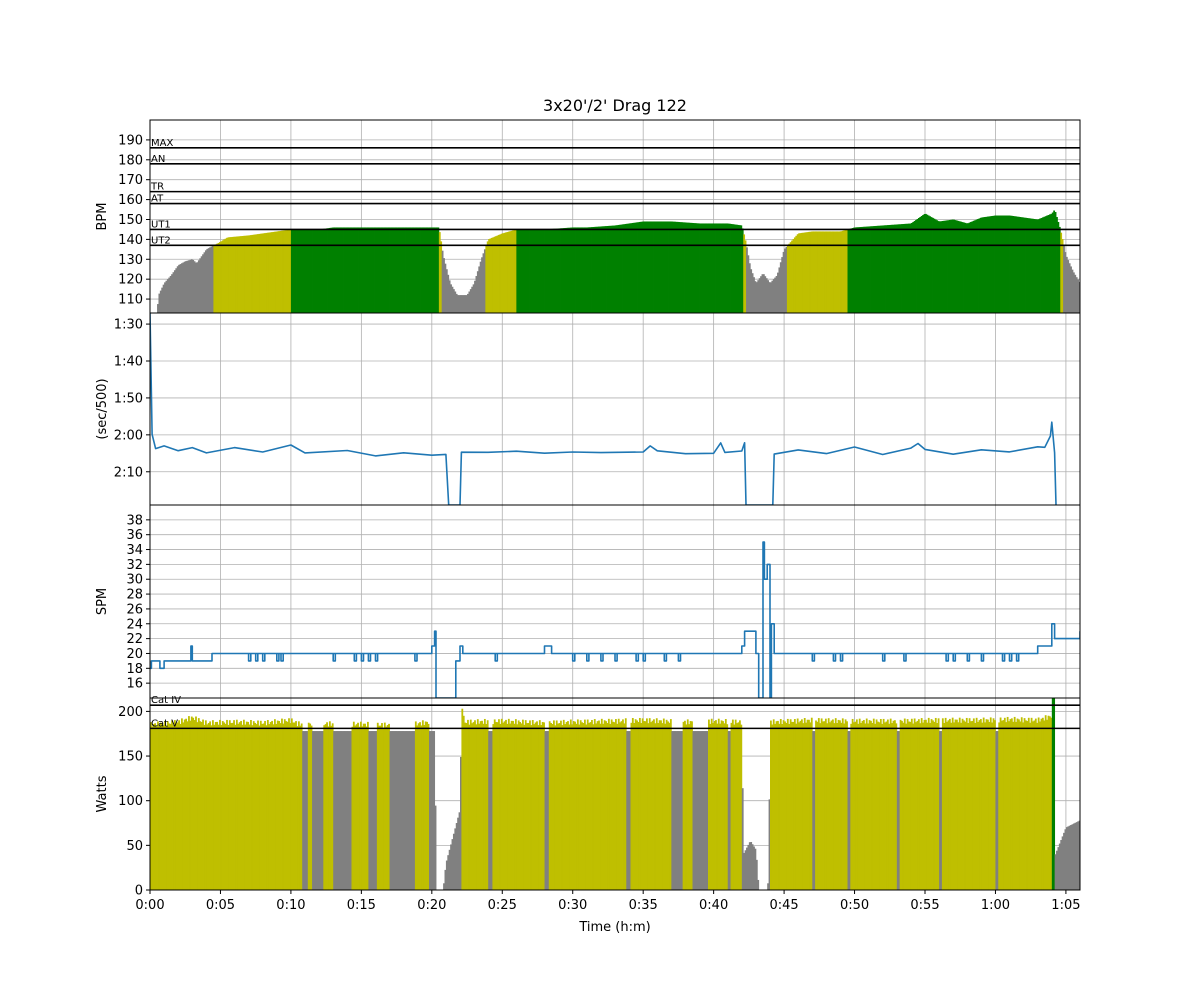 The height and width of the screenshot is (1000, 1200). Describe the element at coordinates (679, 657) in the screenshot. I see `spm-dip` at that location.